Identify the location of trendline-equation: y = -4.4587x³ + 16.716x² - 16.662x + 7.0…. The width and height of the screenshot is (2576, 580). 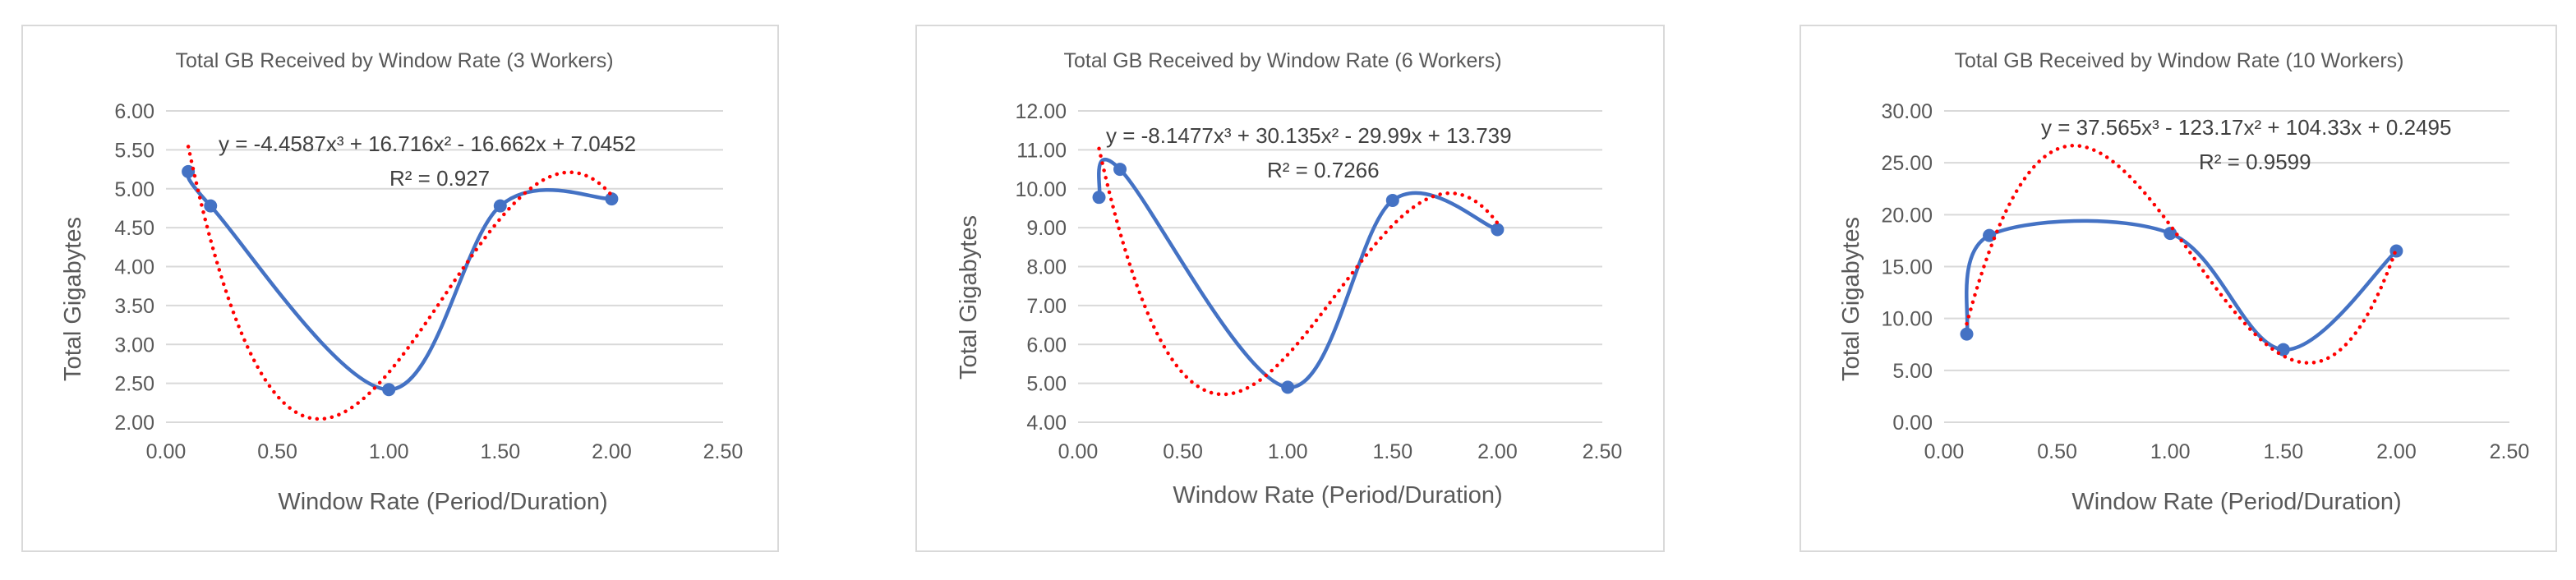
(427, 143).